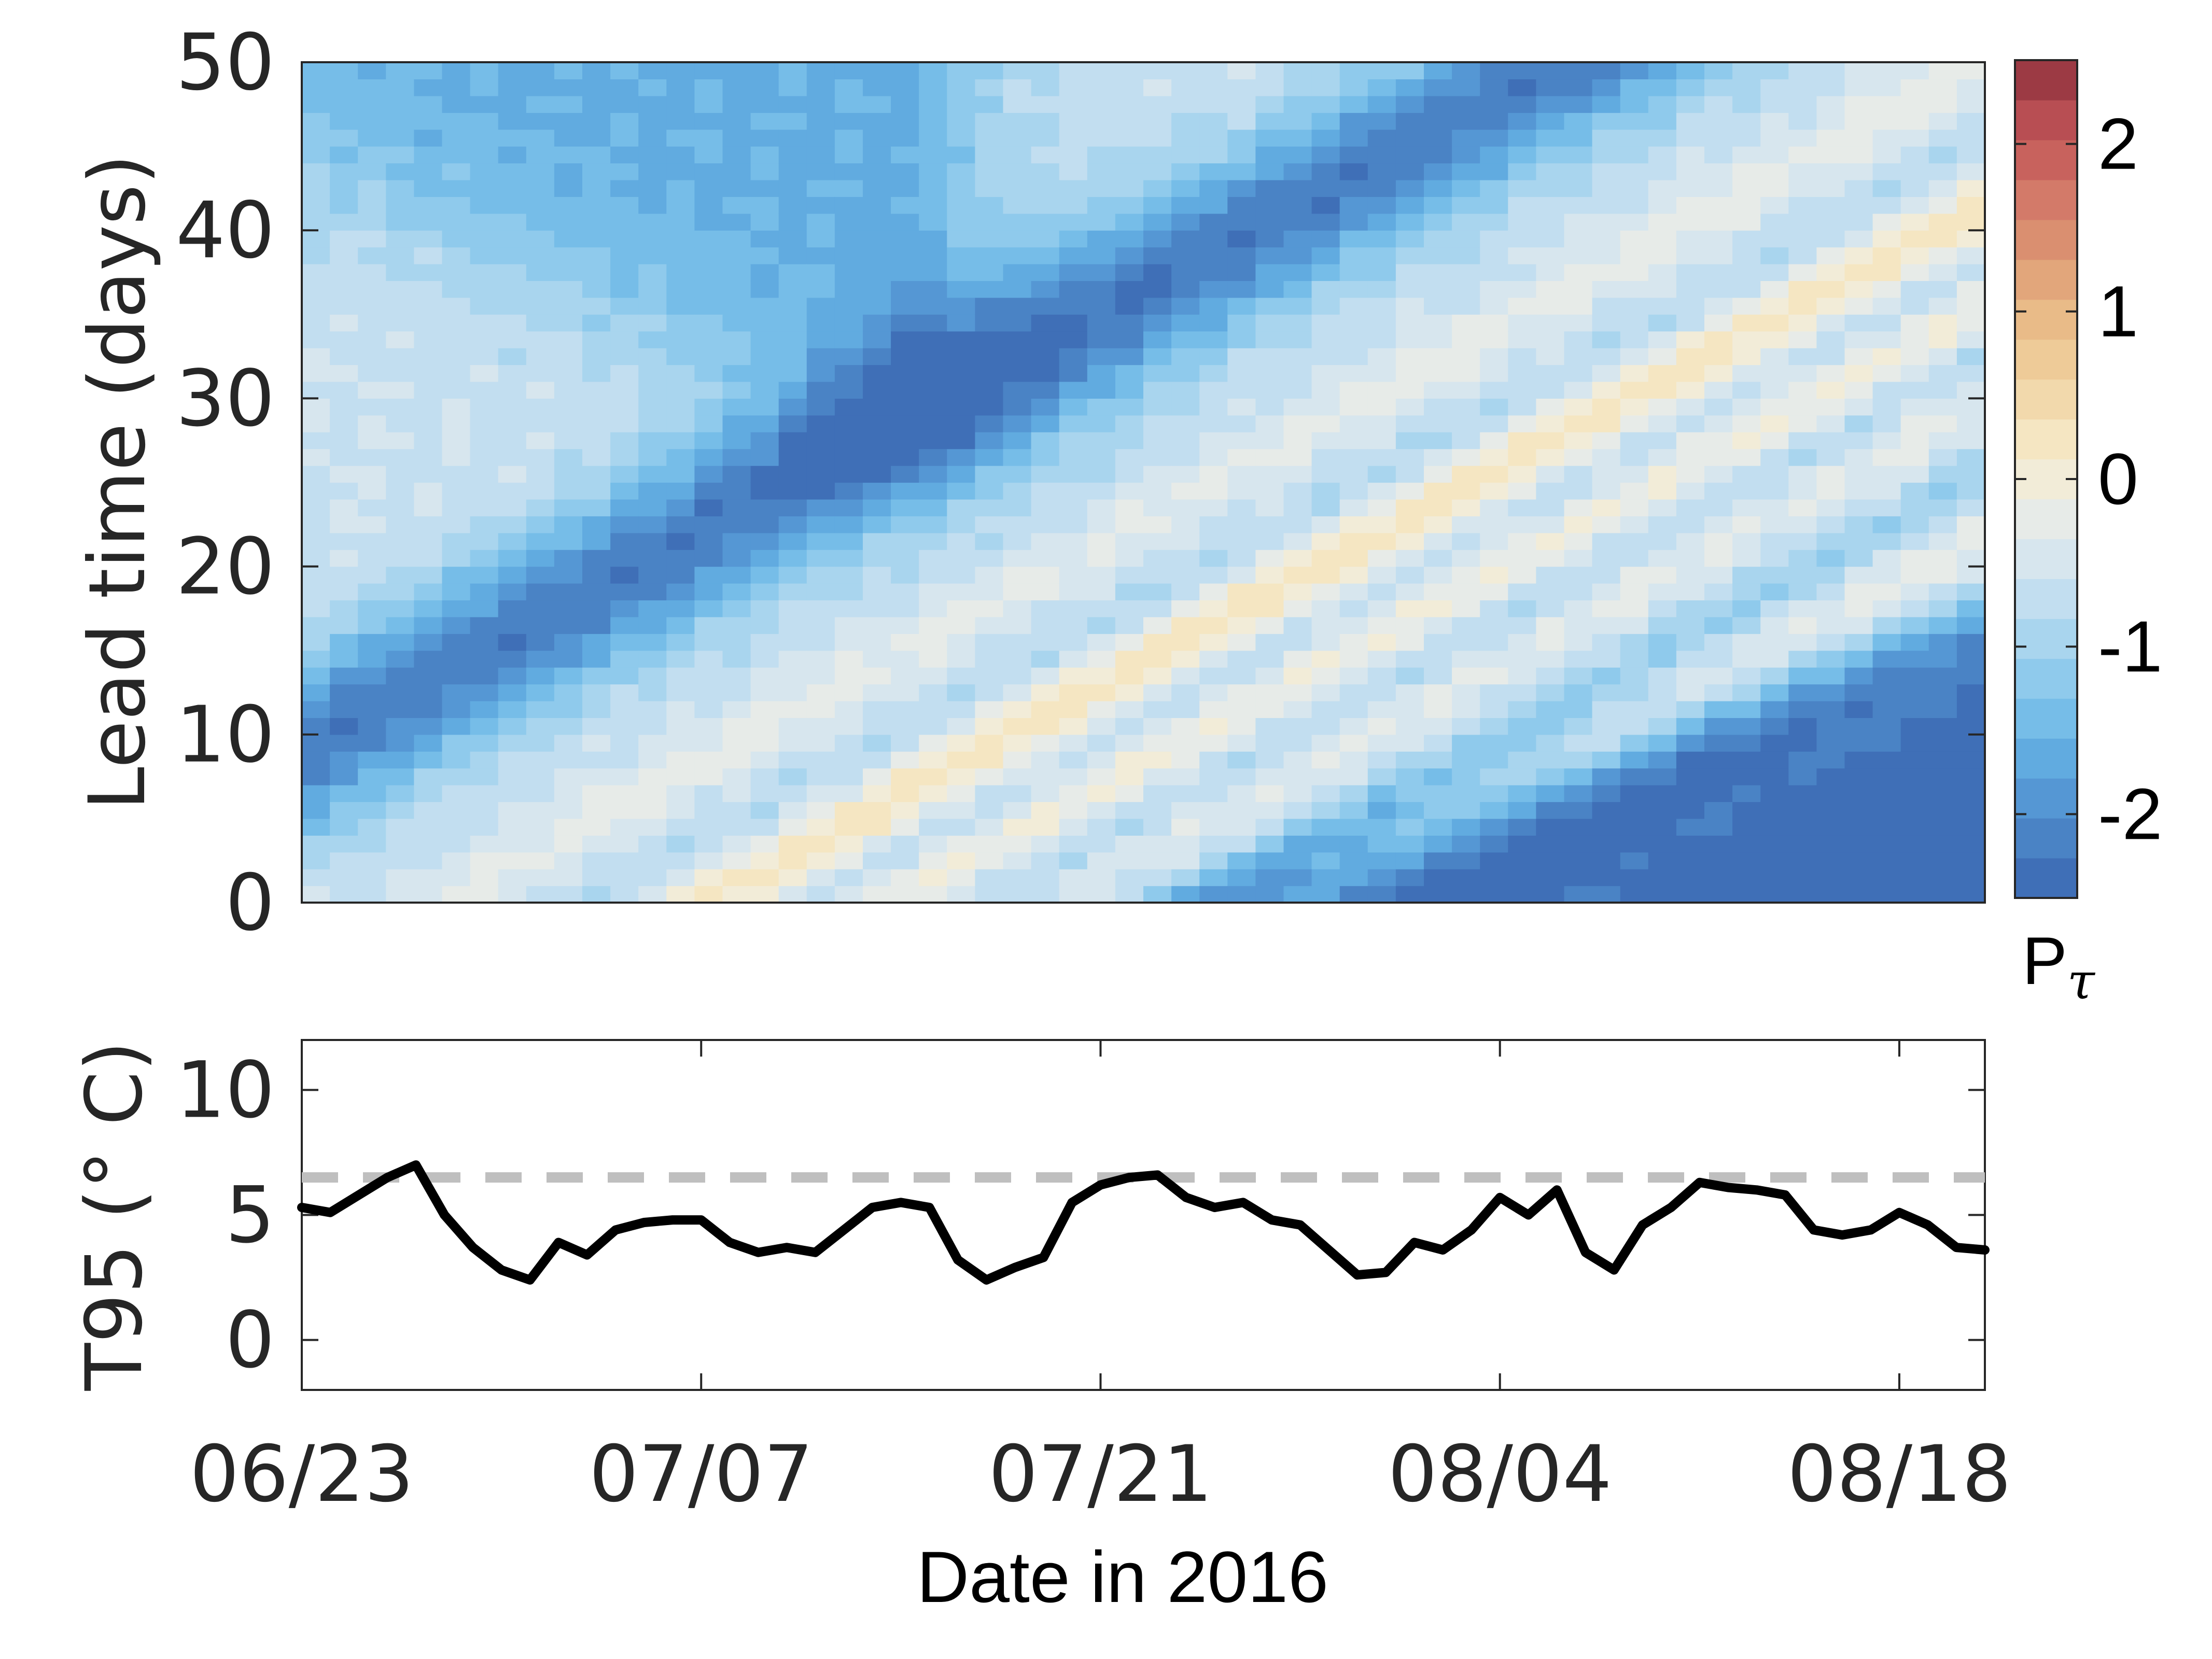  Describe the element at coordinates (114, 1216) in the screenshot. I see `line-y-axis-label: T95 (° C)` at that location.